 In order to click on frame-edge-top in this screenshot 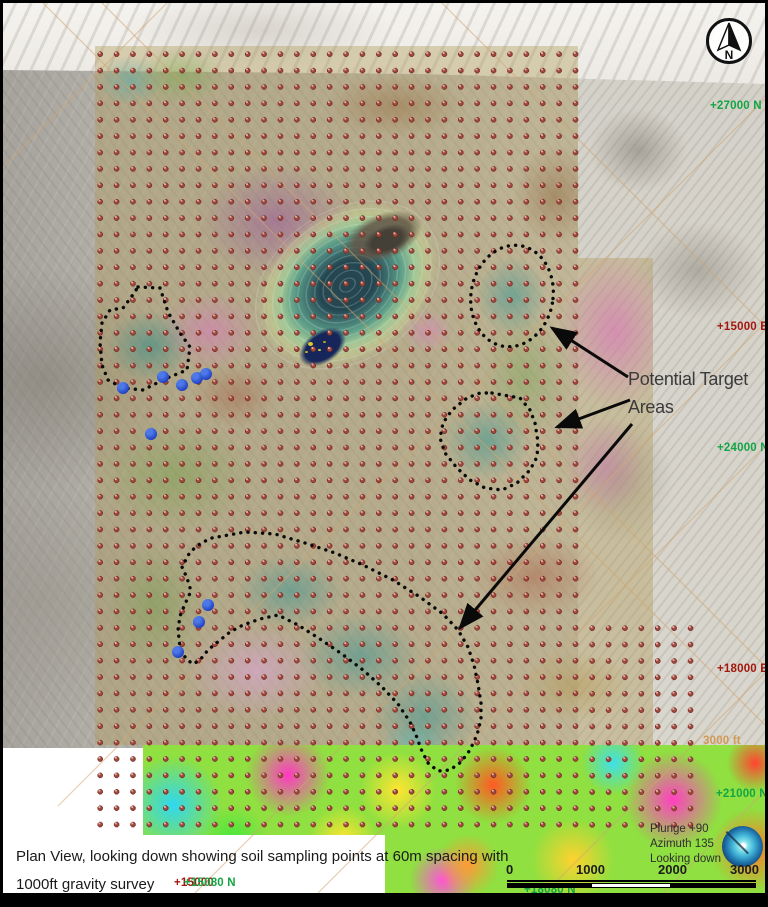, I will do `click(384, 1)`.